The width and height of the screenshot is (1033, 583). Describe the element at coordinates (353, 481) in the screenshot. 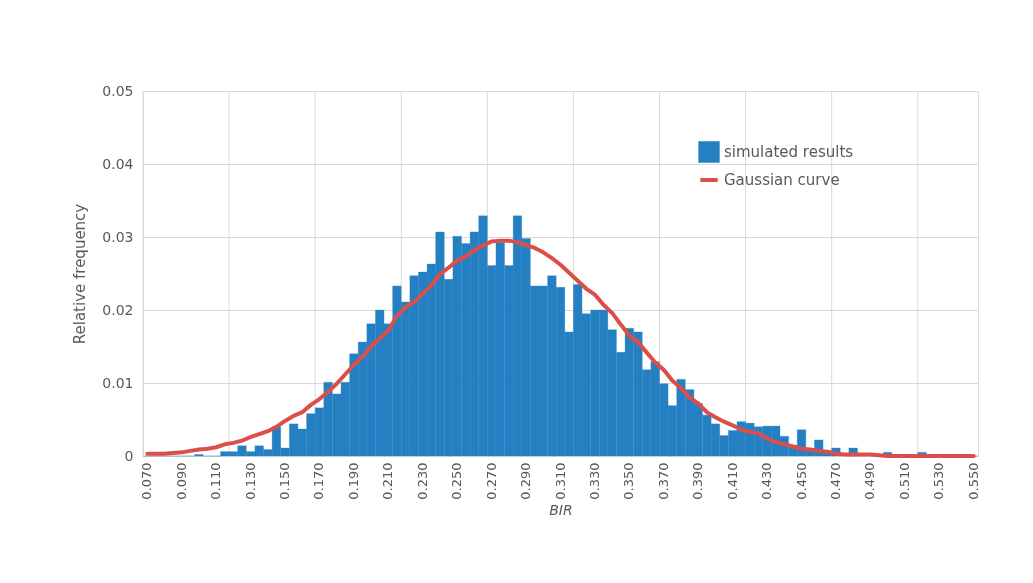

I see `x-tick-label: 0.190` at that location.